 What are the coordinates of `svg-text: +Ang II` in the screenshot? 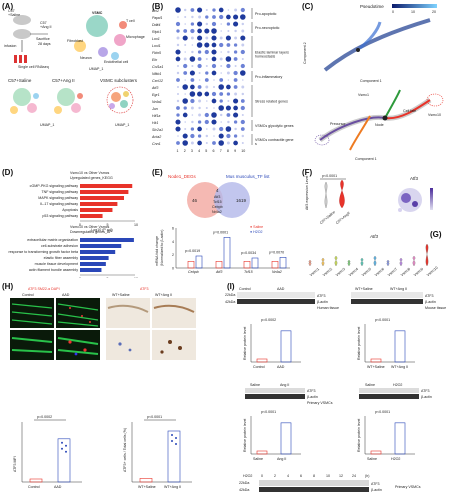 It's located at (46, 27).